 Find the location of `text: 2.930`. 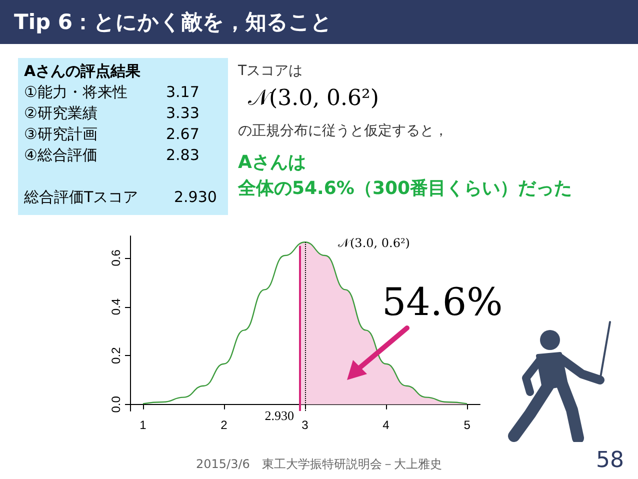

text: 2.930 is located at coordinates (195, 197).